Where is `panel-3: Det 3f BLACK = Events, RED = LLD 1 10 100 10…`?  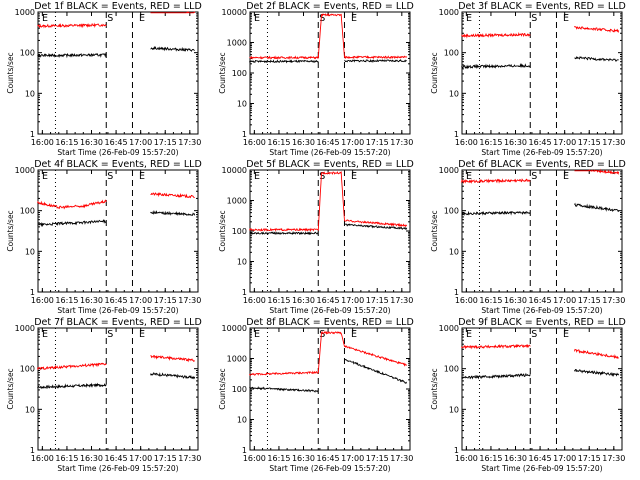
panel-3: Det 3f BLACK = Events, RED = LLD 1 10 100 10… is located at coordinates (528, 79).